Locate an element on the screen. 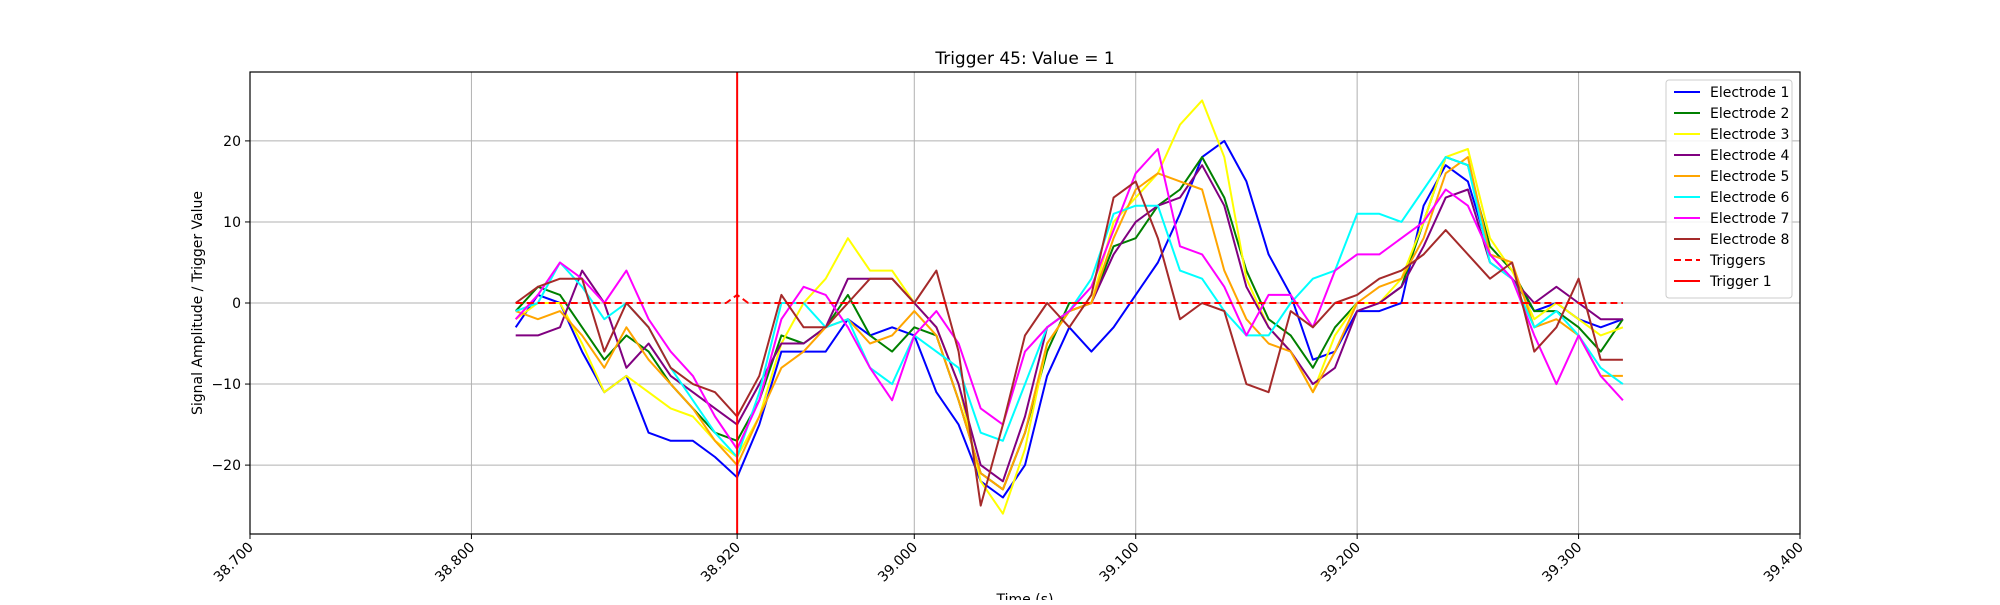 The image size is (2000, 605). legend-label: Electrode 6 is located at coordinates (1749, 198).